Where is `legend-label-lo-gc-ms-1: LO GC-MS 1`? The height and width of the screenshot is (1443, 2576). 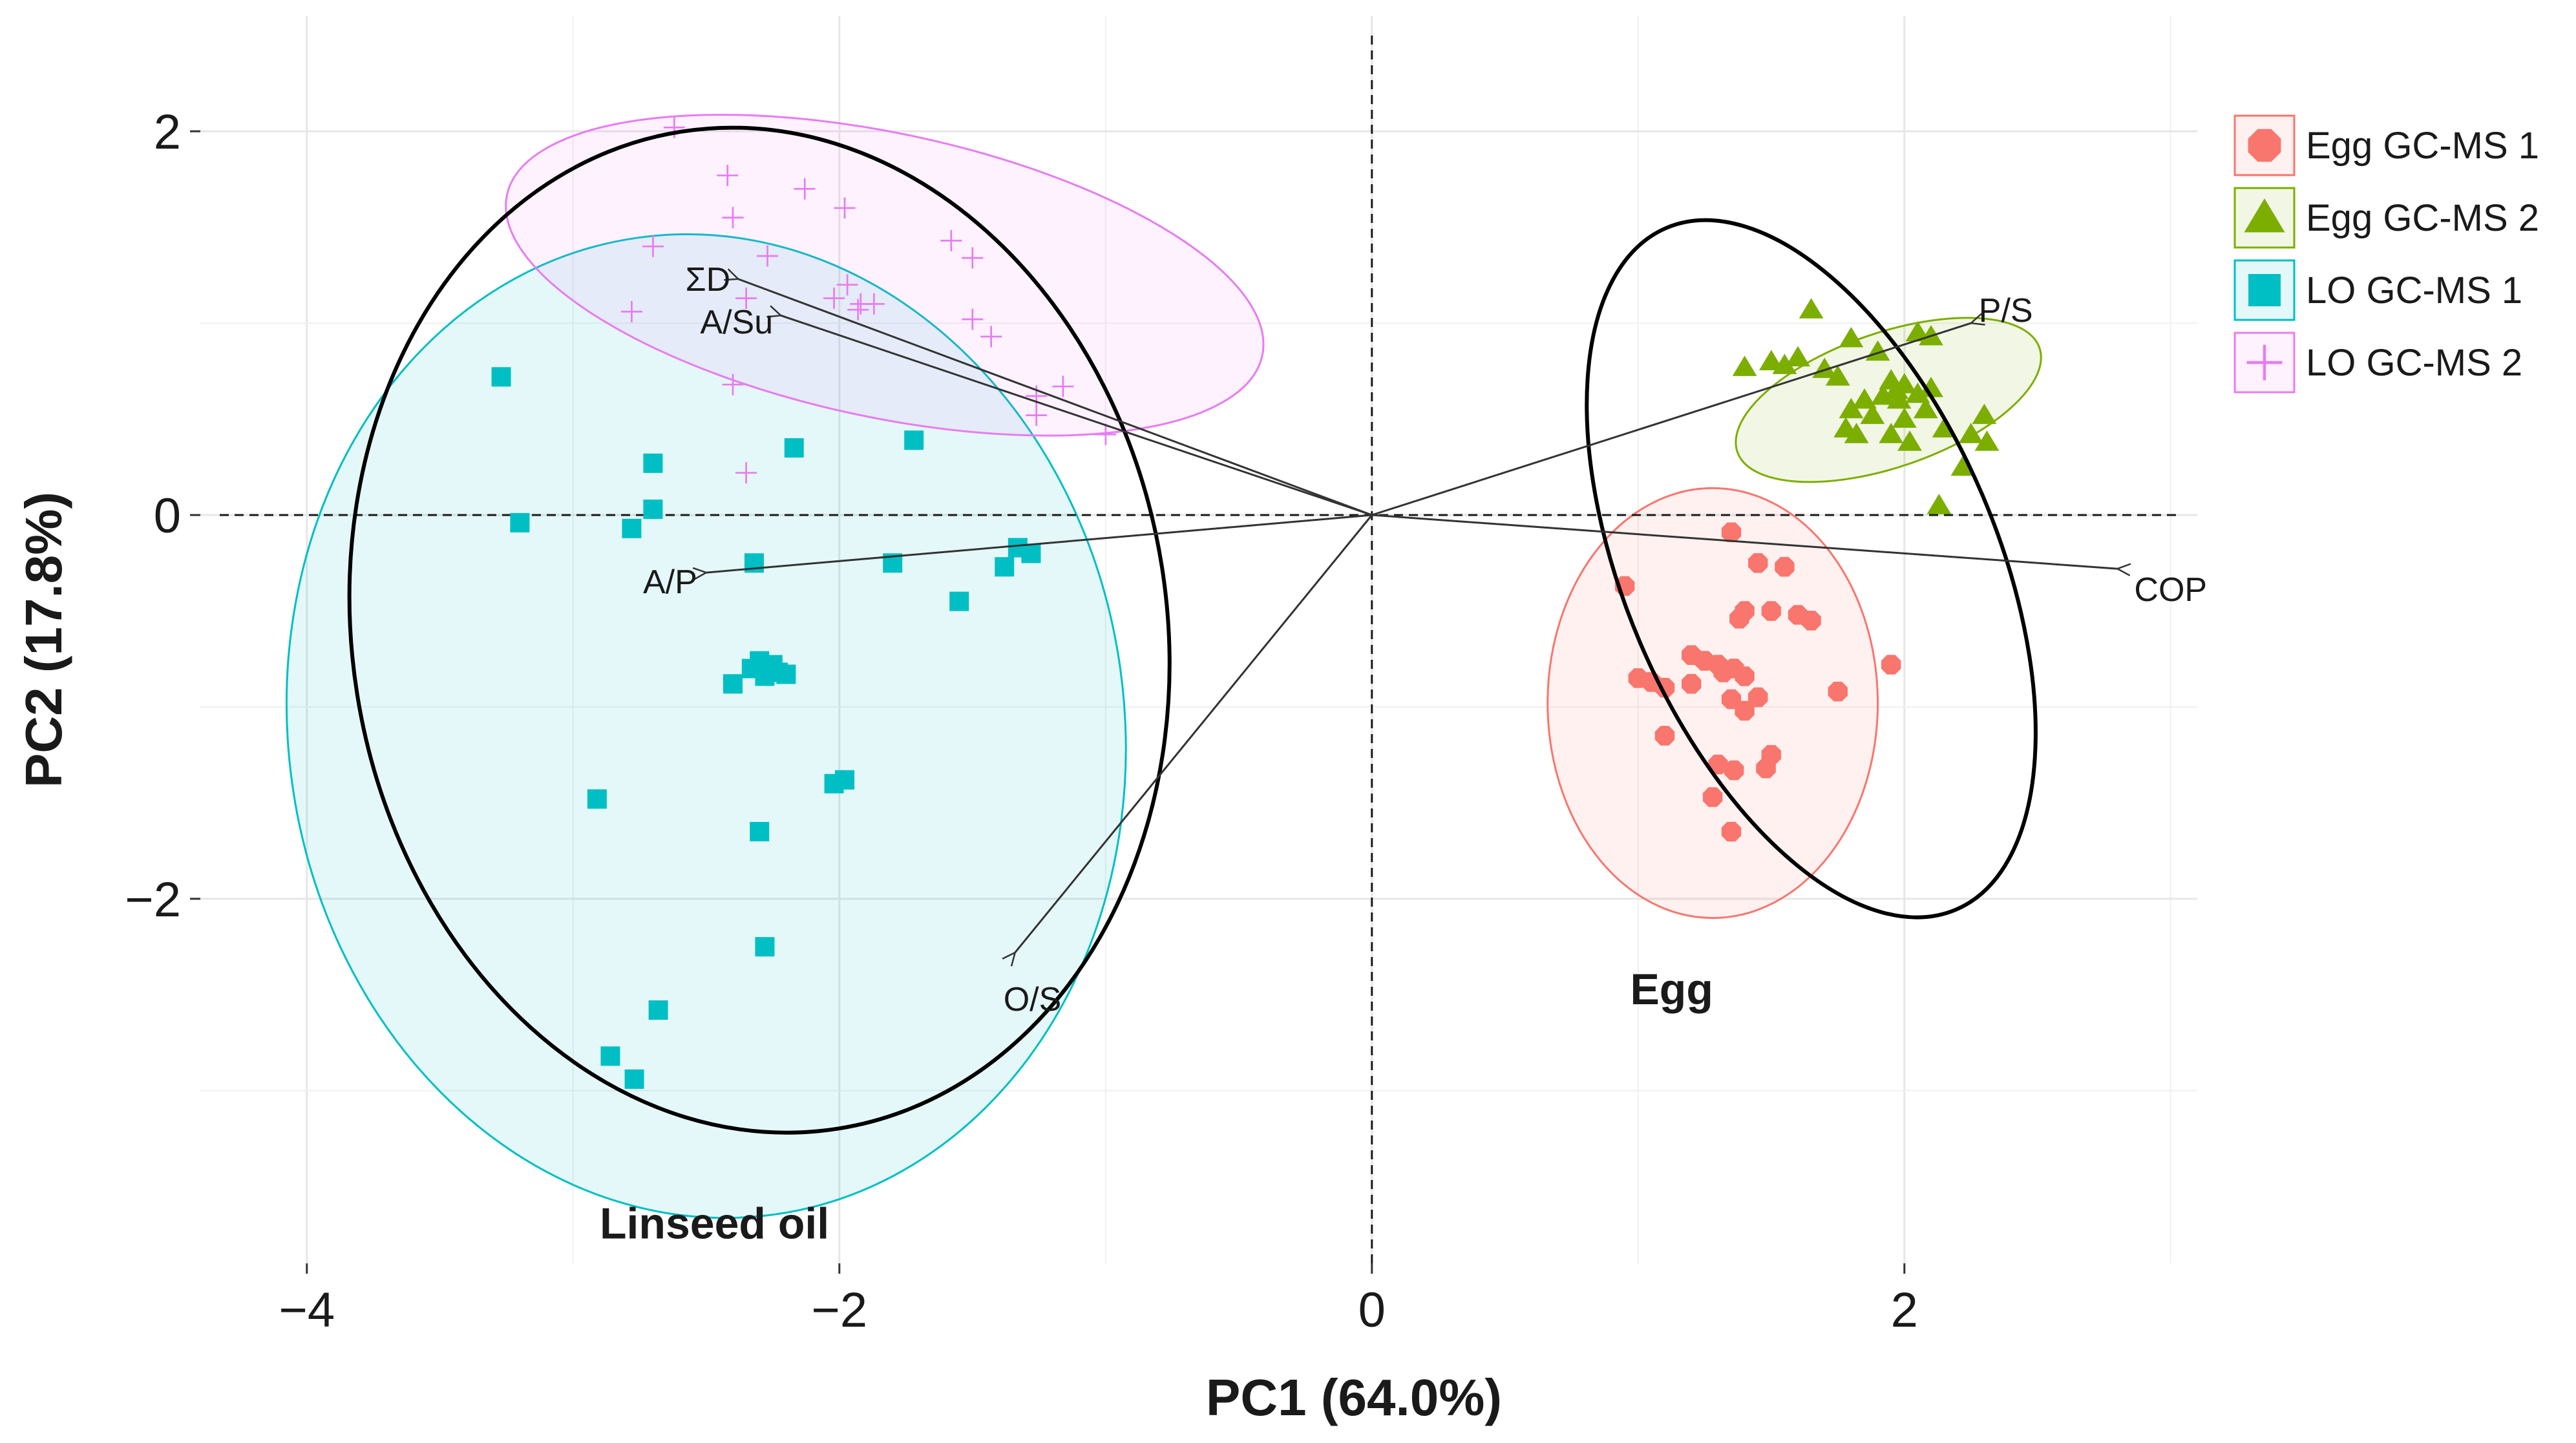 legend-label-lo-gc-ms-1: LO GC-MS 1 is located at coordinates (2414, 290).